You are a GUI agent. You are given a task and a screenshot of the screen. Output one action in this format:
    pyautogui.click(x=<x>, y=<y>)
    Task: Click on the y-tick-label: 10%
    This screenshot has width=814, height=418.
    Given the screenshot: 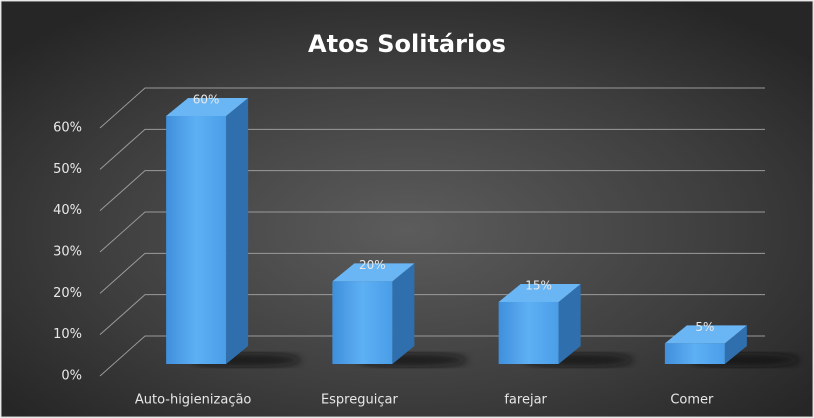 What is the action you would take?
    pyautogui.click(x=67, y=334)
    